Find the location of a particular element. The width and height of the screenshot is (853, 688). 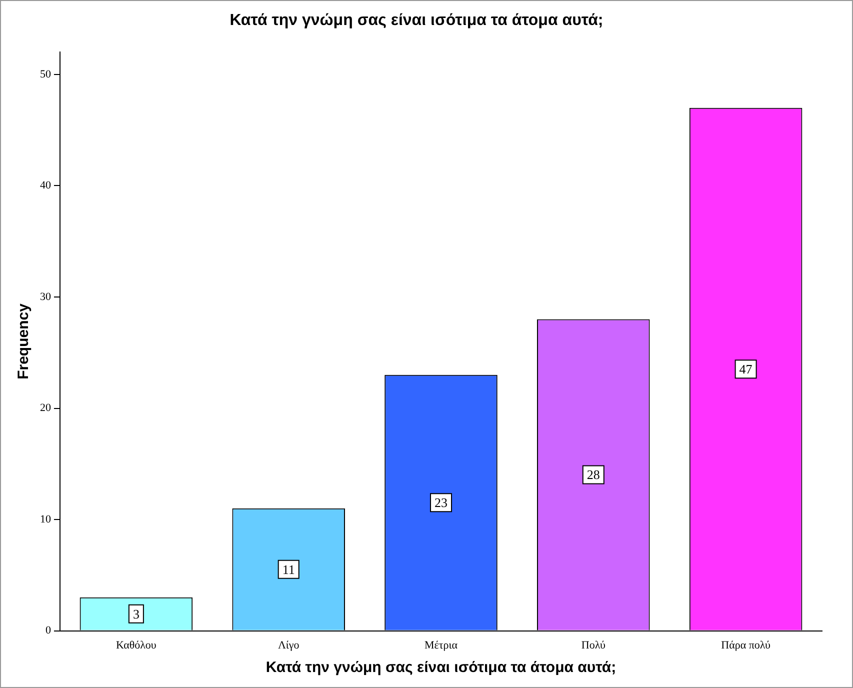

x-tick-label: Λίγο is located at coordinates (289, 645).